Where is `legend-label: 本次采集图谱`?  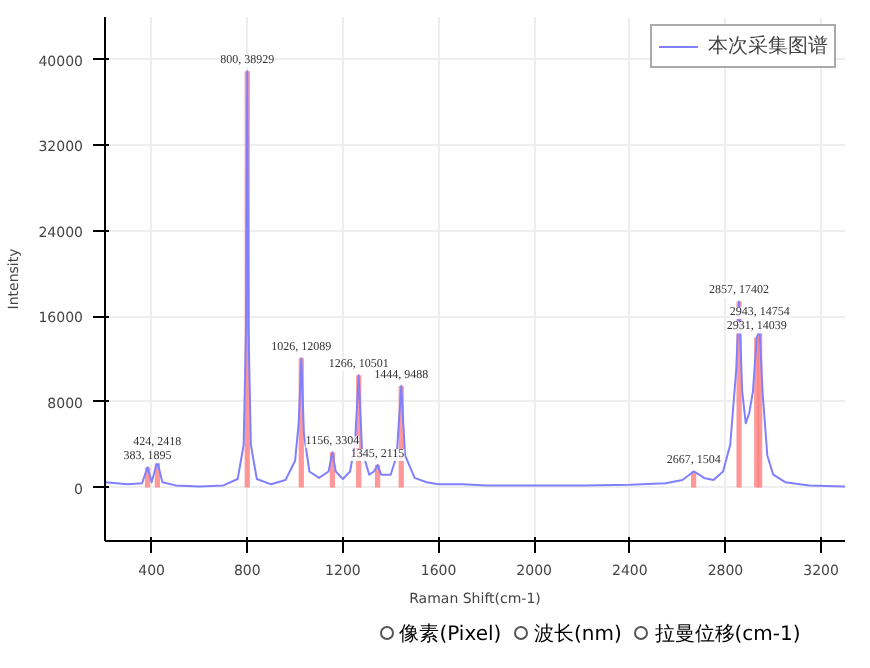
legend-label: 本次采集图谱 is located at coordinates (768, 46).